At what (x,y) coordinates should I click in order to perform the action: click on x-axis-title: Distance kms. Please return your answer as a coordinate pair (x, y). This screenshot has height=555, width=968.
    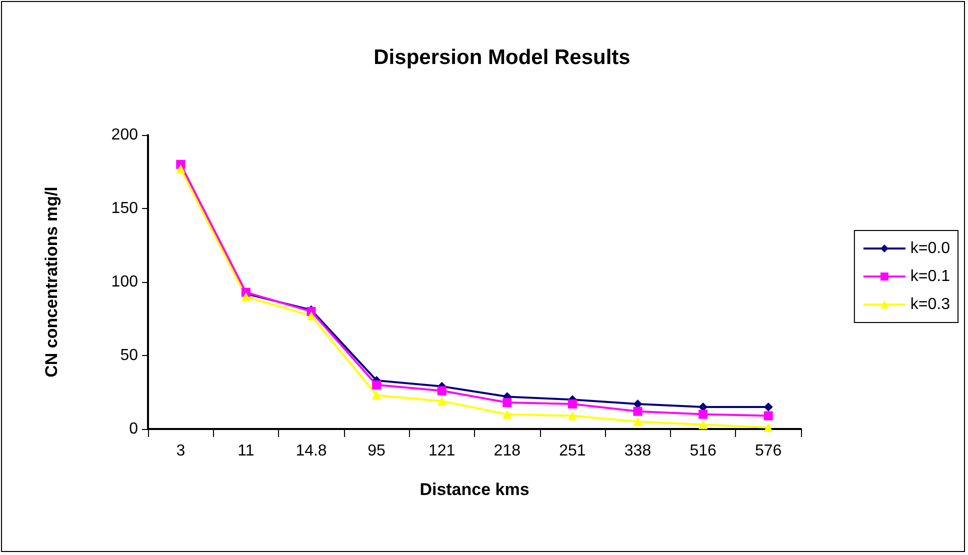
    Looking at the image, I should click on (475, 489).